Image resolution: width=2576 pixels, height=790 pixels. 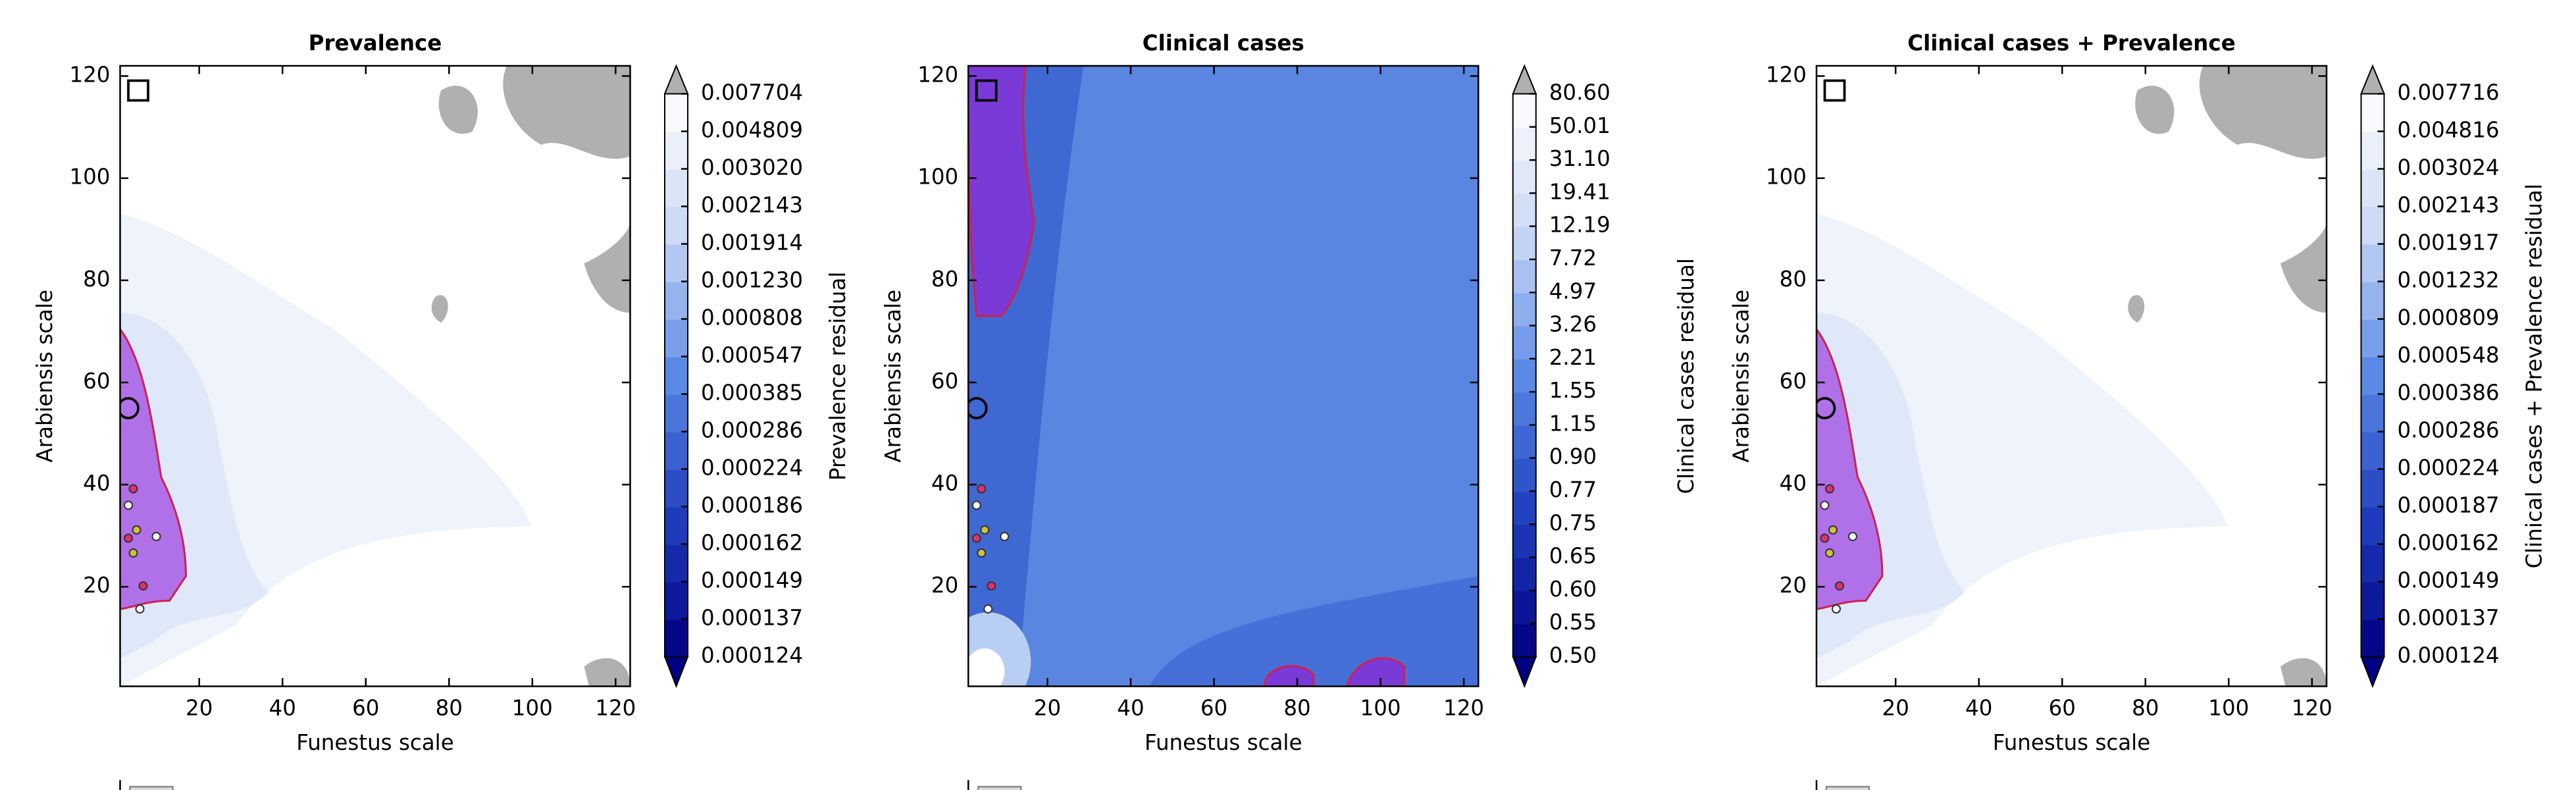 What do you see at coordinates (1573, 290) in the screenshot?
I see `colorbar-tick-label: 4.97` at bounding box center [1573, 290].